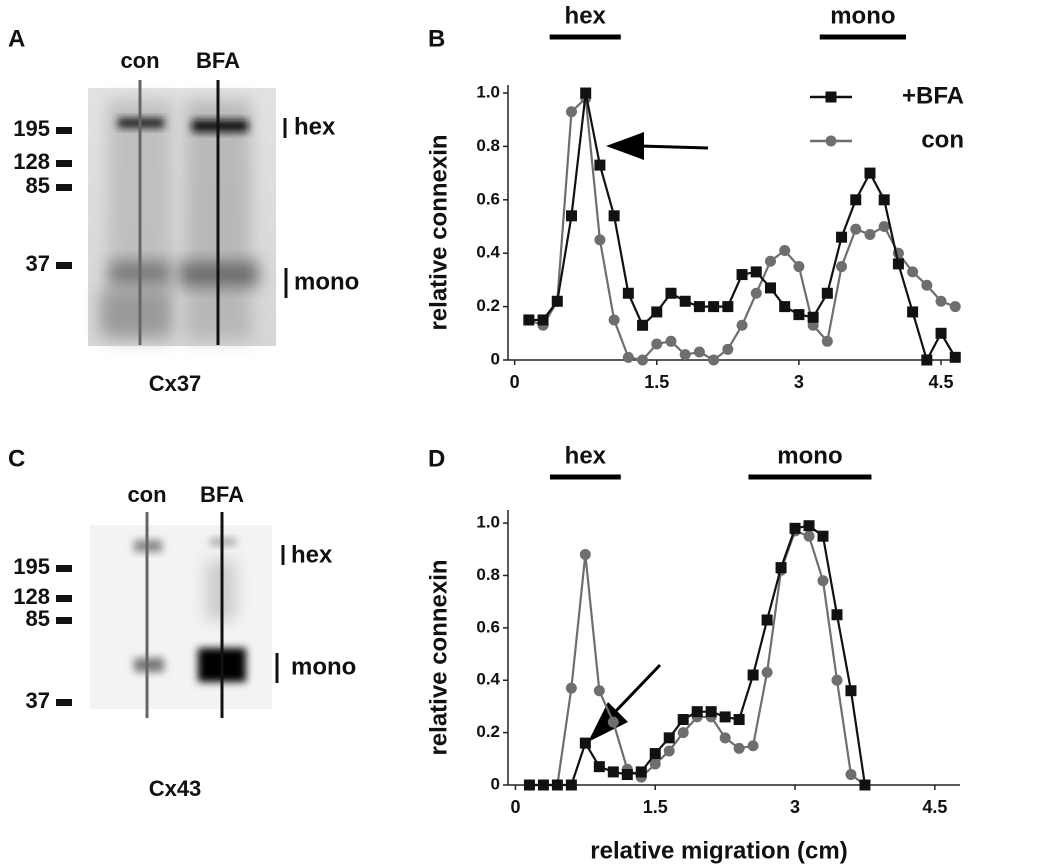  What do you see at coordinates (657, 146) in the screenshot?
I see `arrow` at bounding box center [657, 146].